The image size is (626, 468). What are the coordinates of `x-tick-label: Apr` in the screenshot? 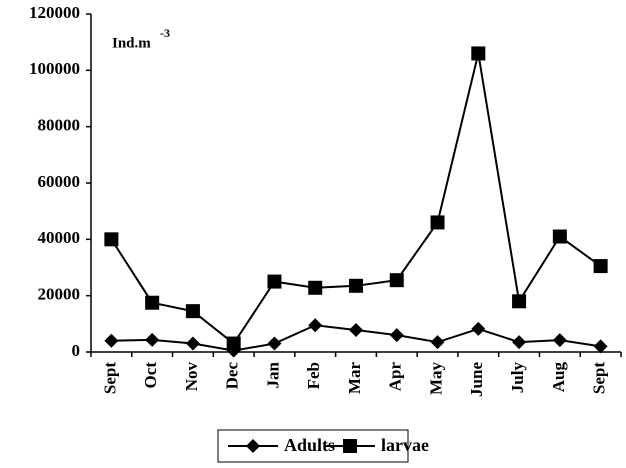 It's located at (395, 377).